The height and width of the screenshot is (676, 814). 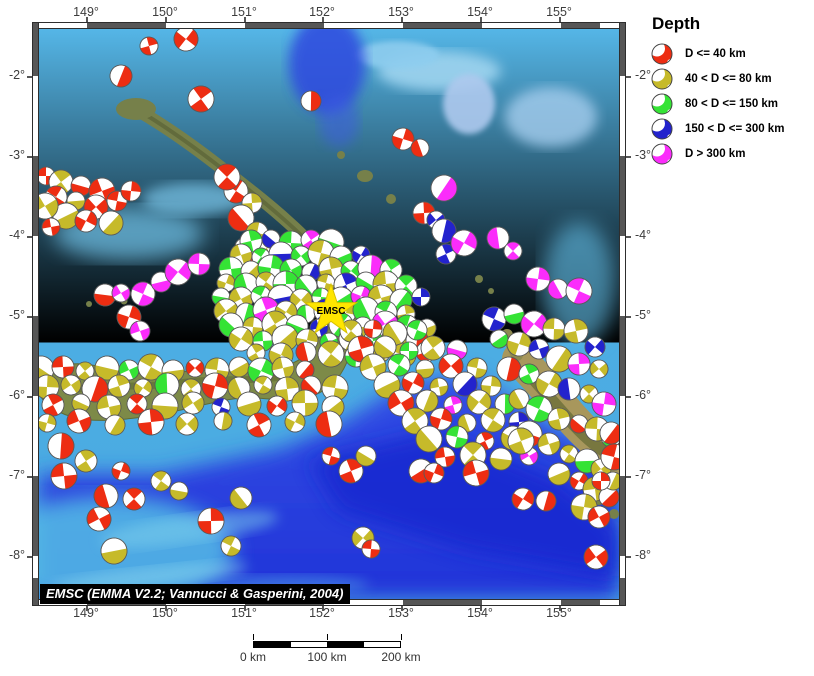 What do you see at coordinates (643, 395) in the screenshot?
I see `lat-tick-label-right: -6°` at bounding box center [643, 395].